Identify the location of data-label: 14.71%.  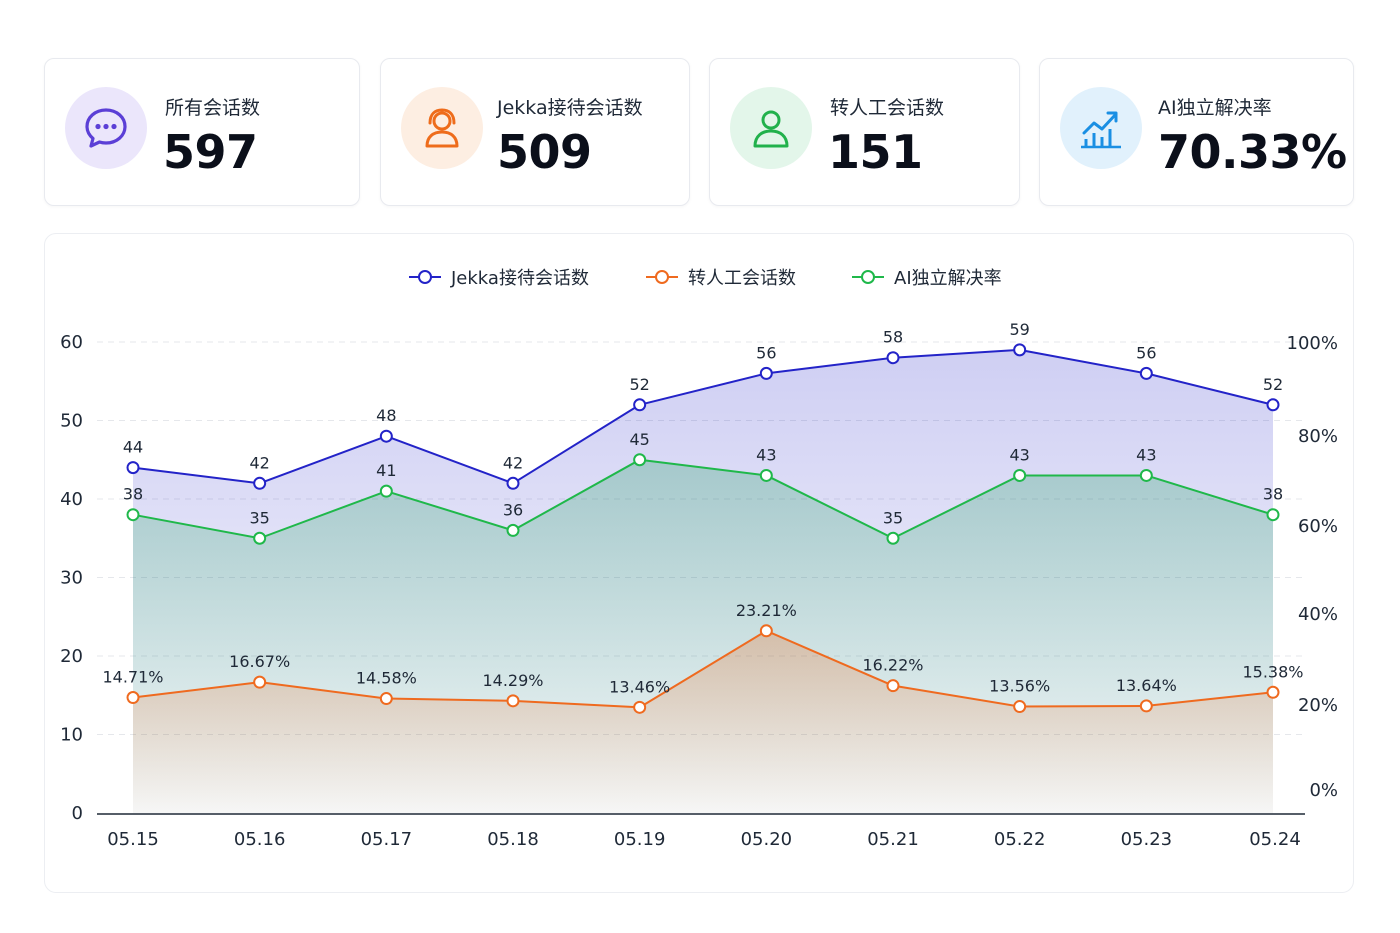
(132, 677).